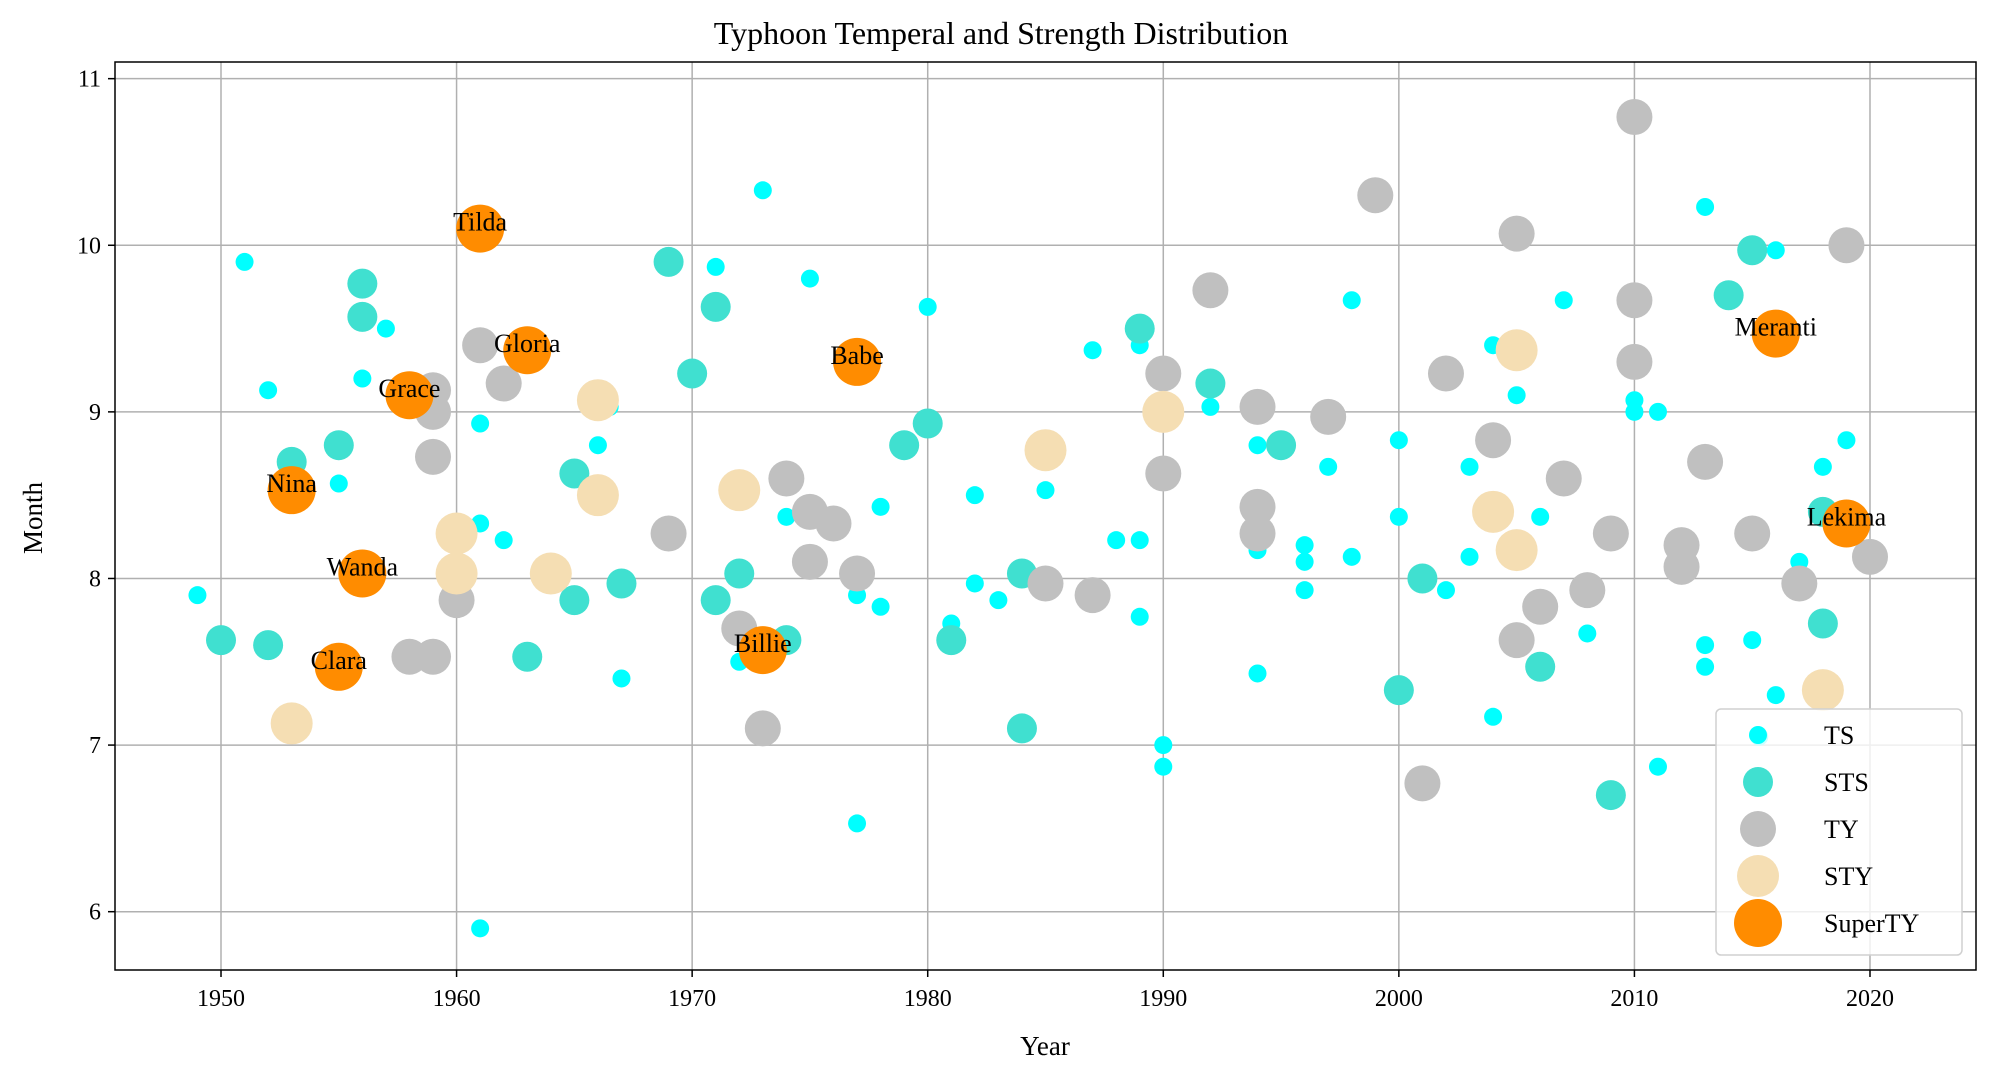 The width and height of the screenshot is (1993, 1080). I want to click on x-tick-label: 1990, so click(1163, 999).